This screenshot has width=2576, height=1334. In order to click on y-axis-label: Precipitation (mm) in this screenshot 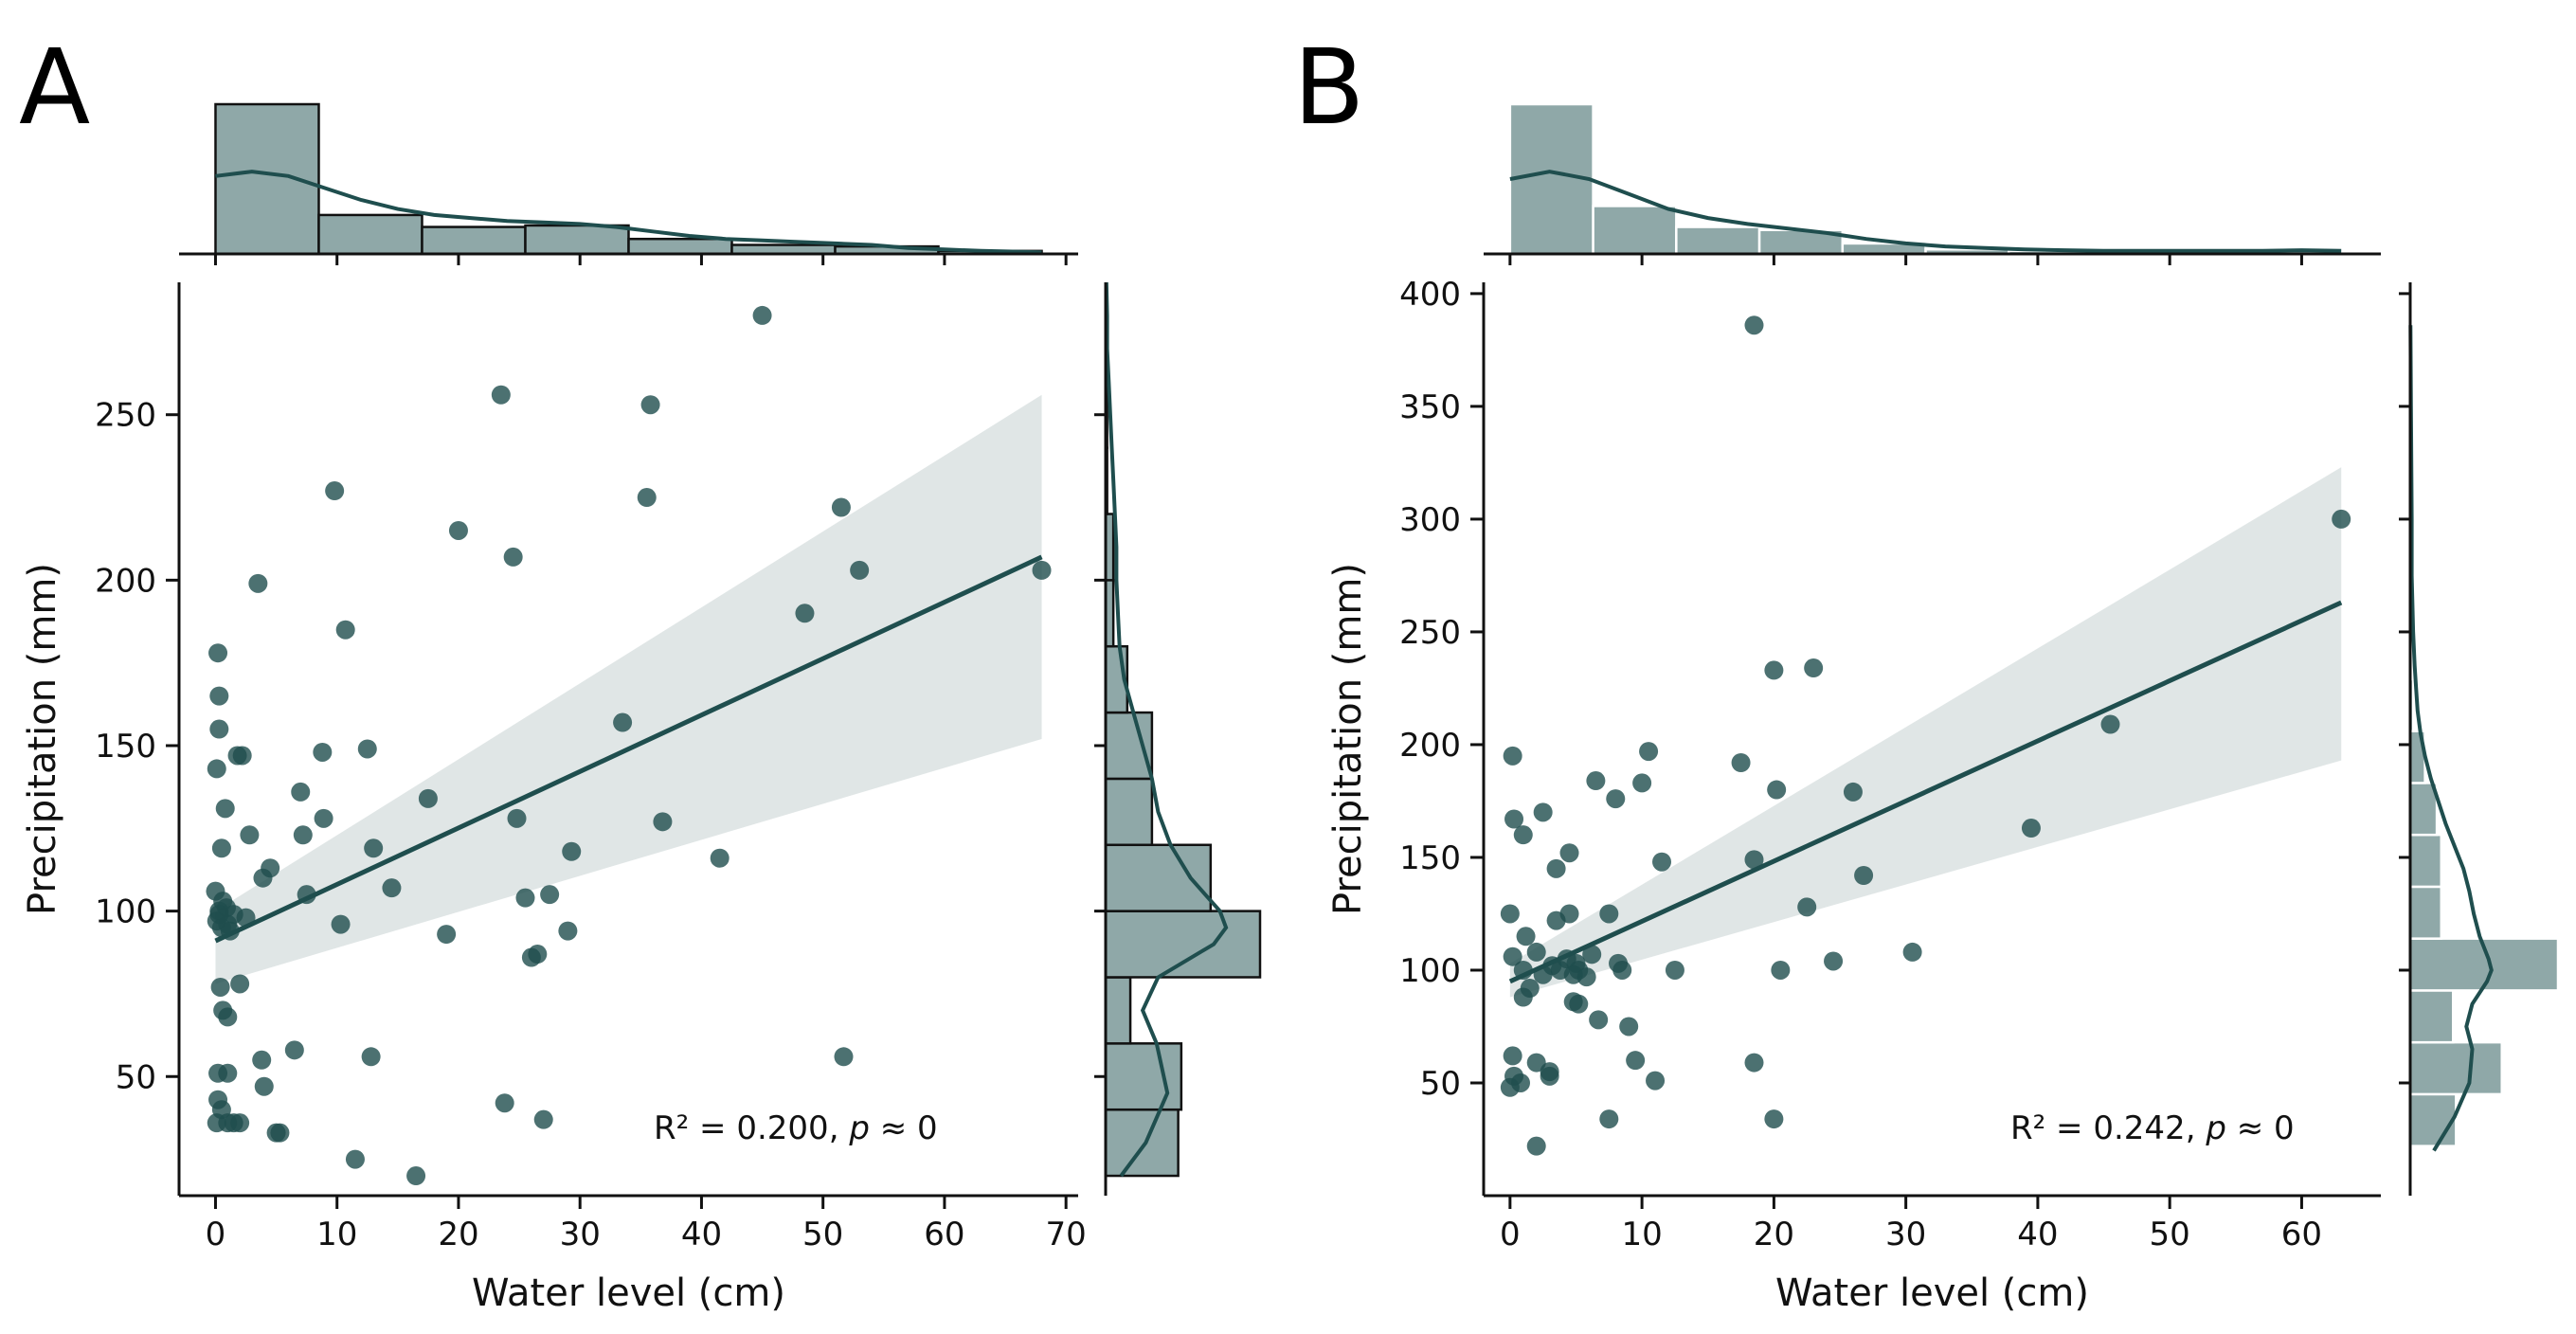, I will do `click(42, 739)`.